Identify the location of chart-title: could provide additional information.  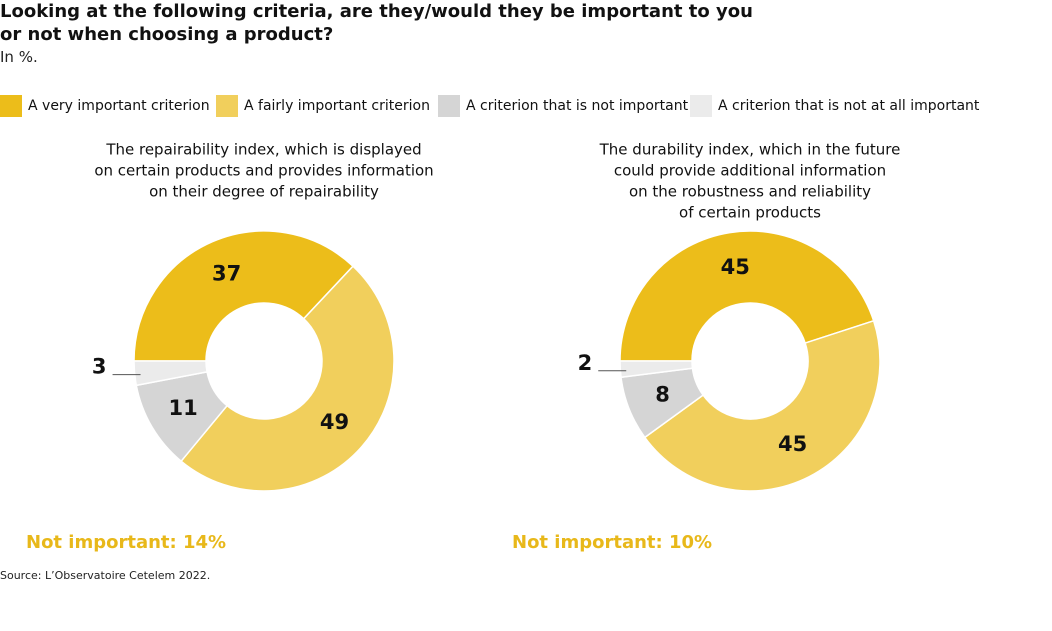
(750, 171).